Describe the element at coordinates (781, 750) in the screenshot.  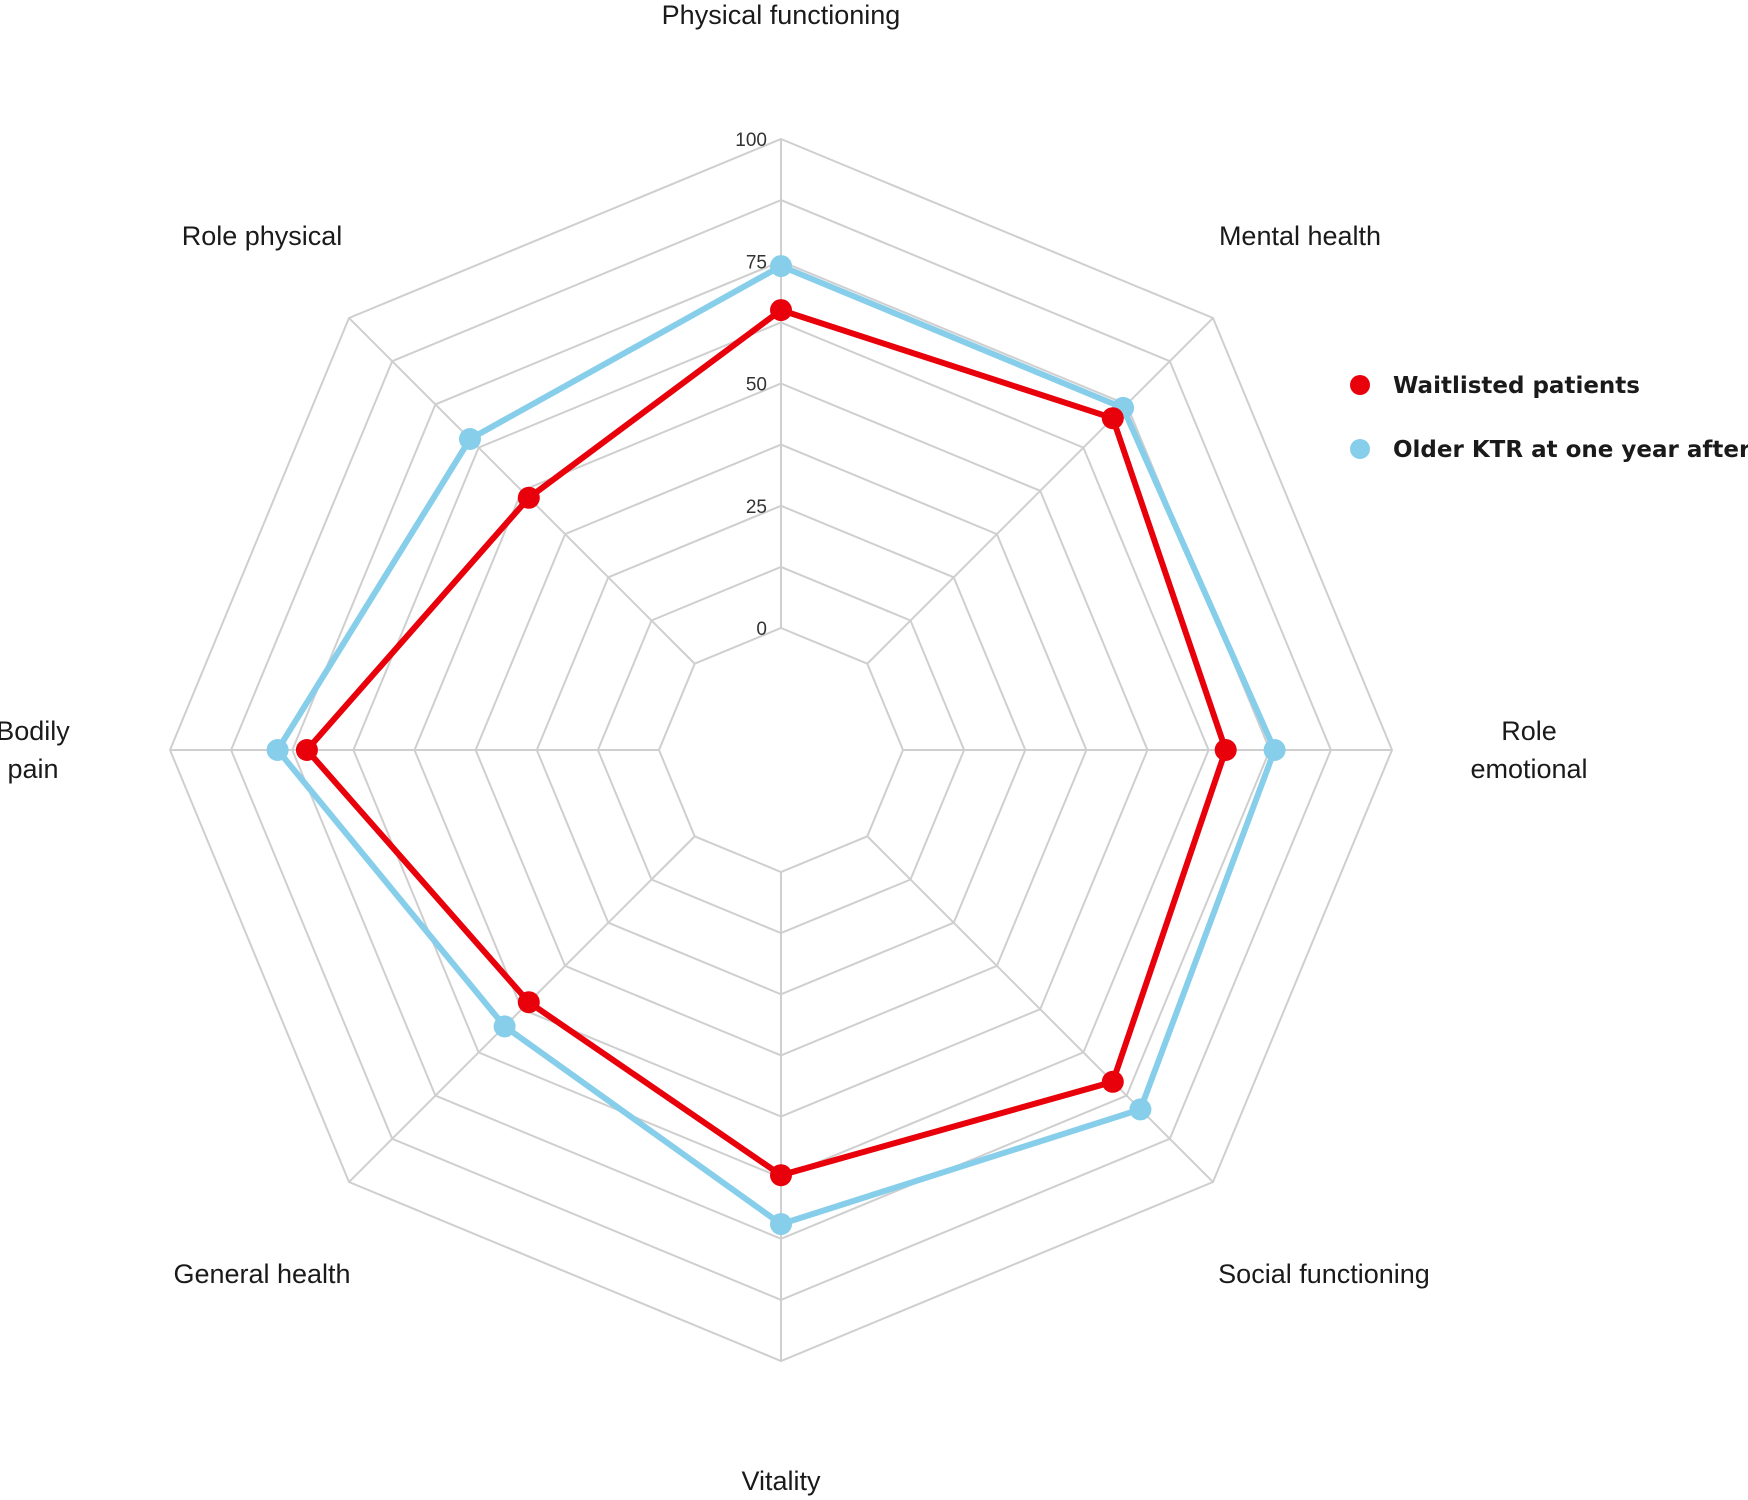
I see `grid-ring` at that location.